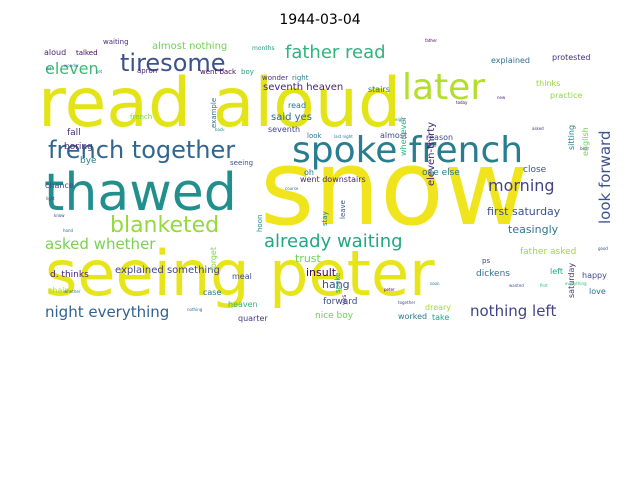  What do you see at coordinates (605, 178) in the screenshot?
I see `cloud-word-look-forward: look forward` at bounding box center [605, 178].